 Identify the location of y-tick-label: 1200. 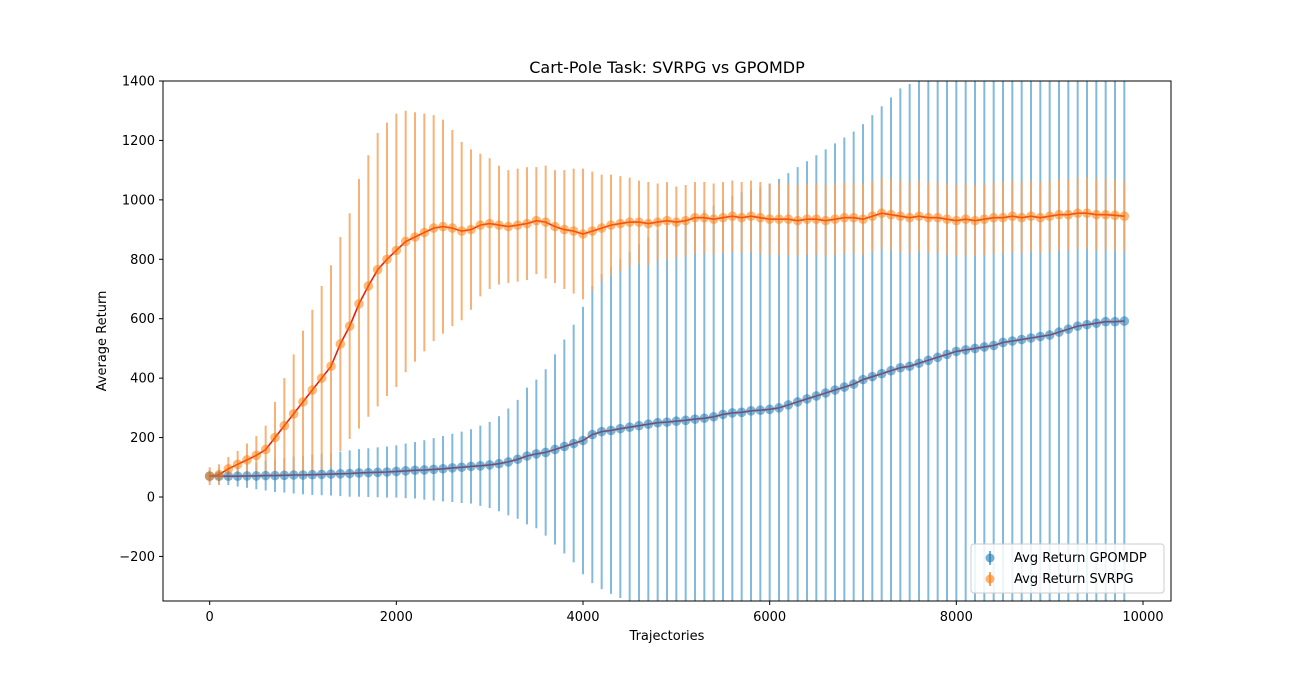
(138, 141).